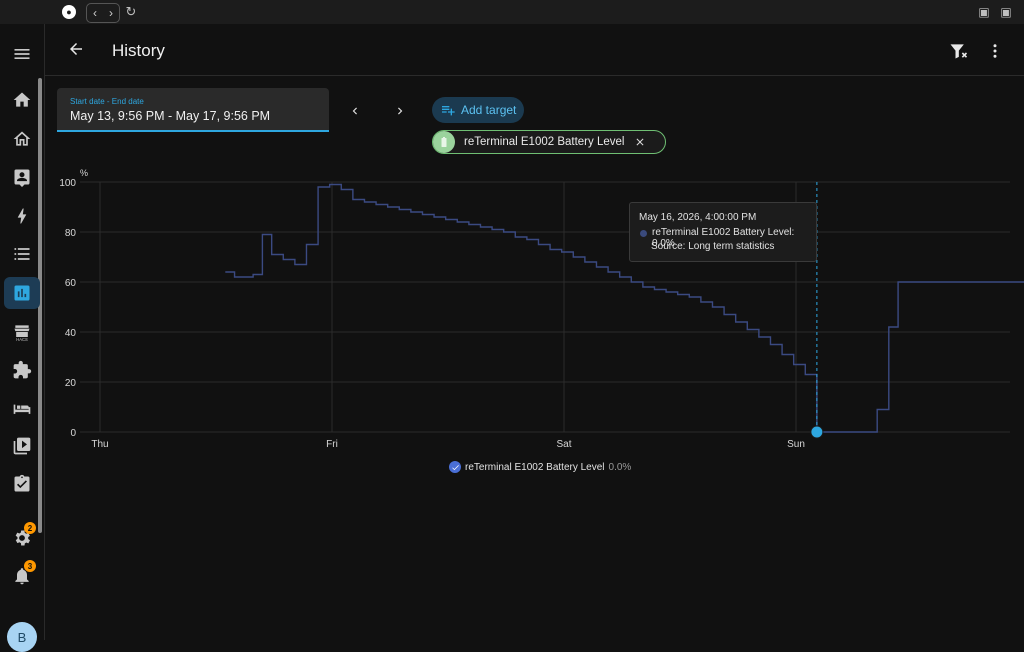 The height and width of the screenshot is (652, 1024). I want to click on chevron-right-icon, so click(400, 111).